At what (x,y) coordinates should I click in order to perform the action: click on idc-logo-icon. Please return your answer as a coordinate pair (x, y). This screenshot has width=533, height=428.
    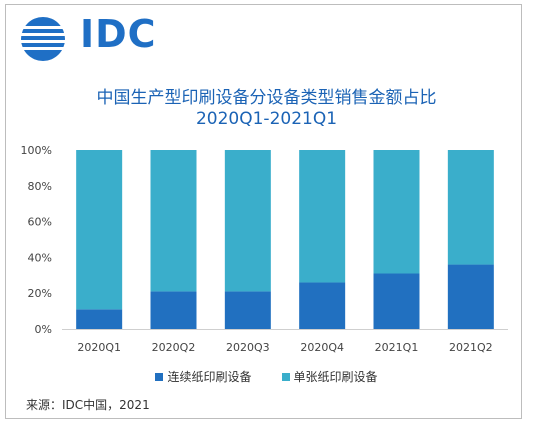
    Looking at the image, I should click on (43, 39).